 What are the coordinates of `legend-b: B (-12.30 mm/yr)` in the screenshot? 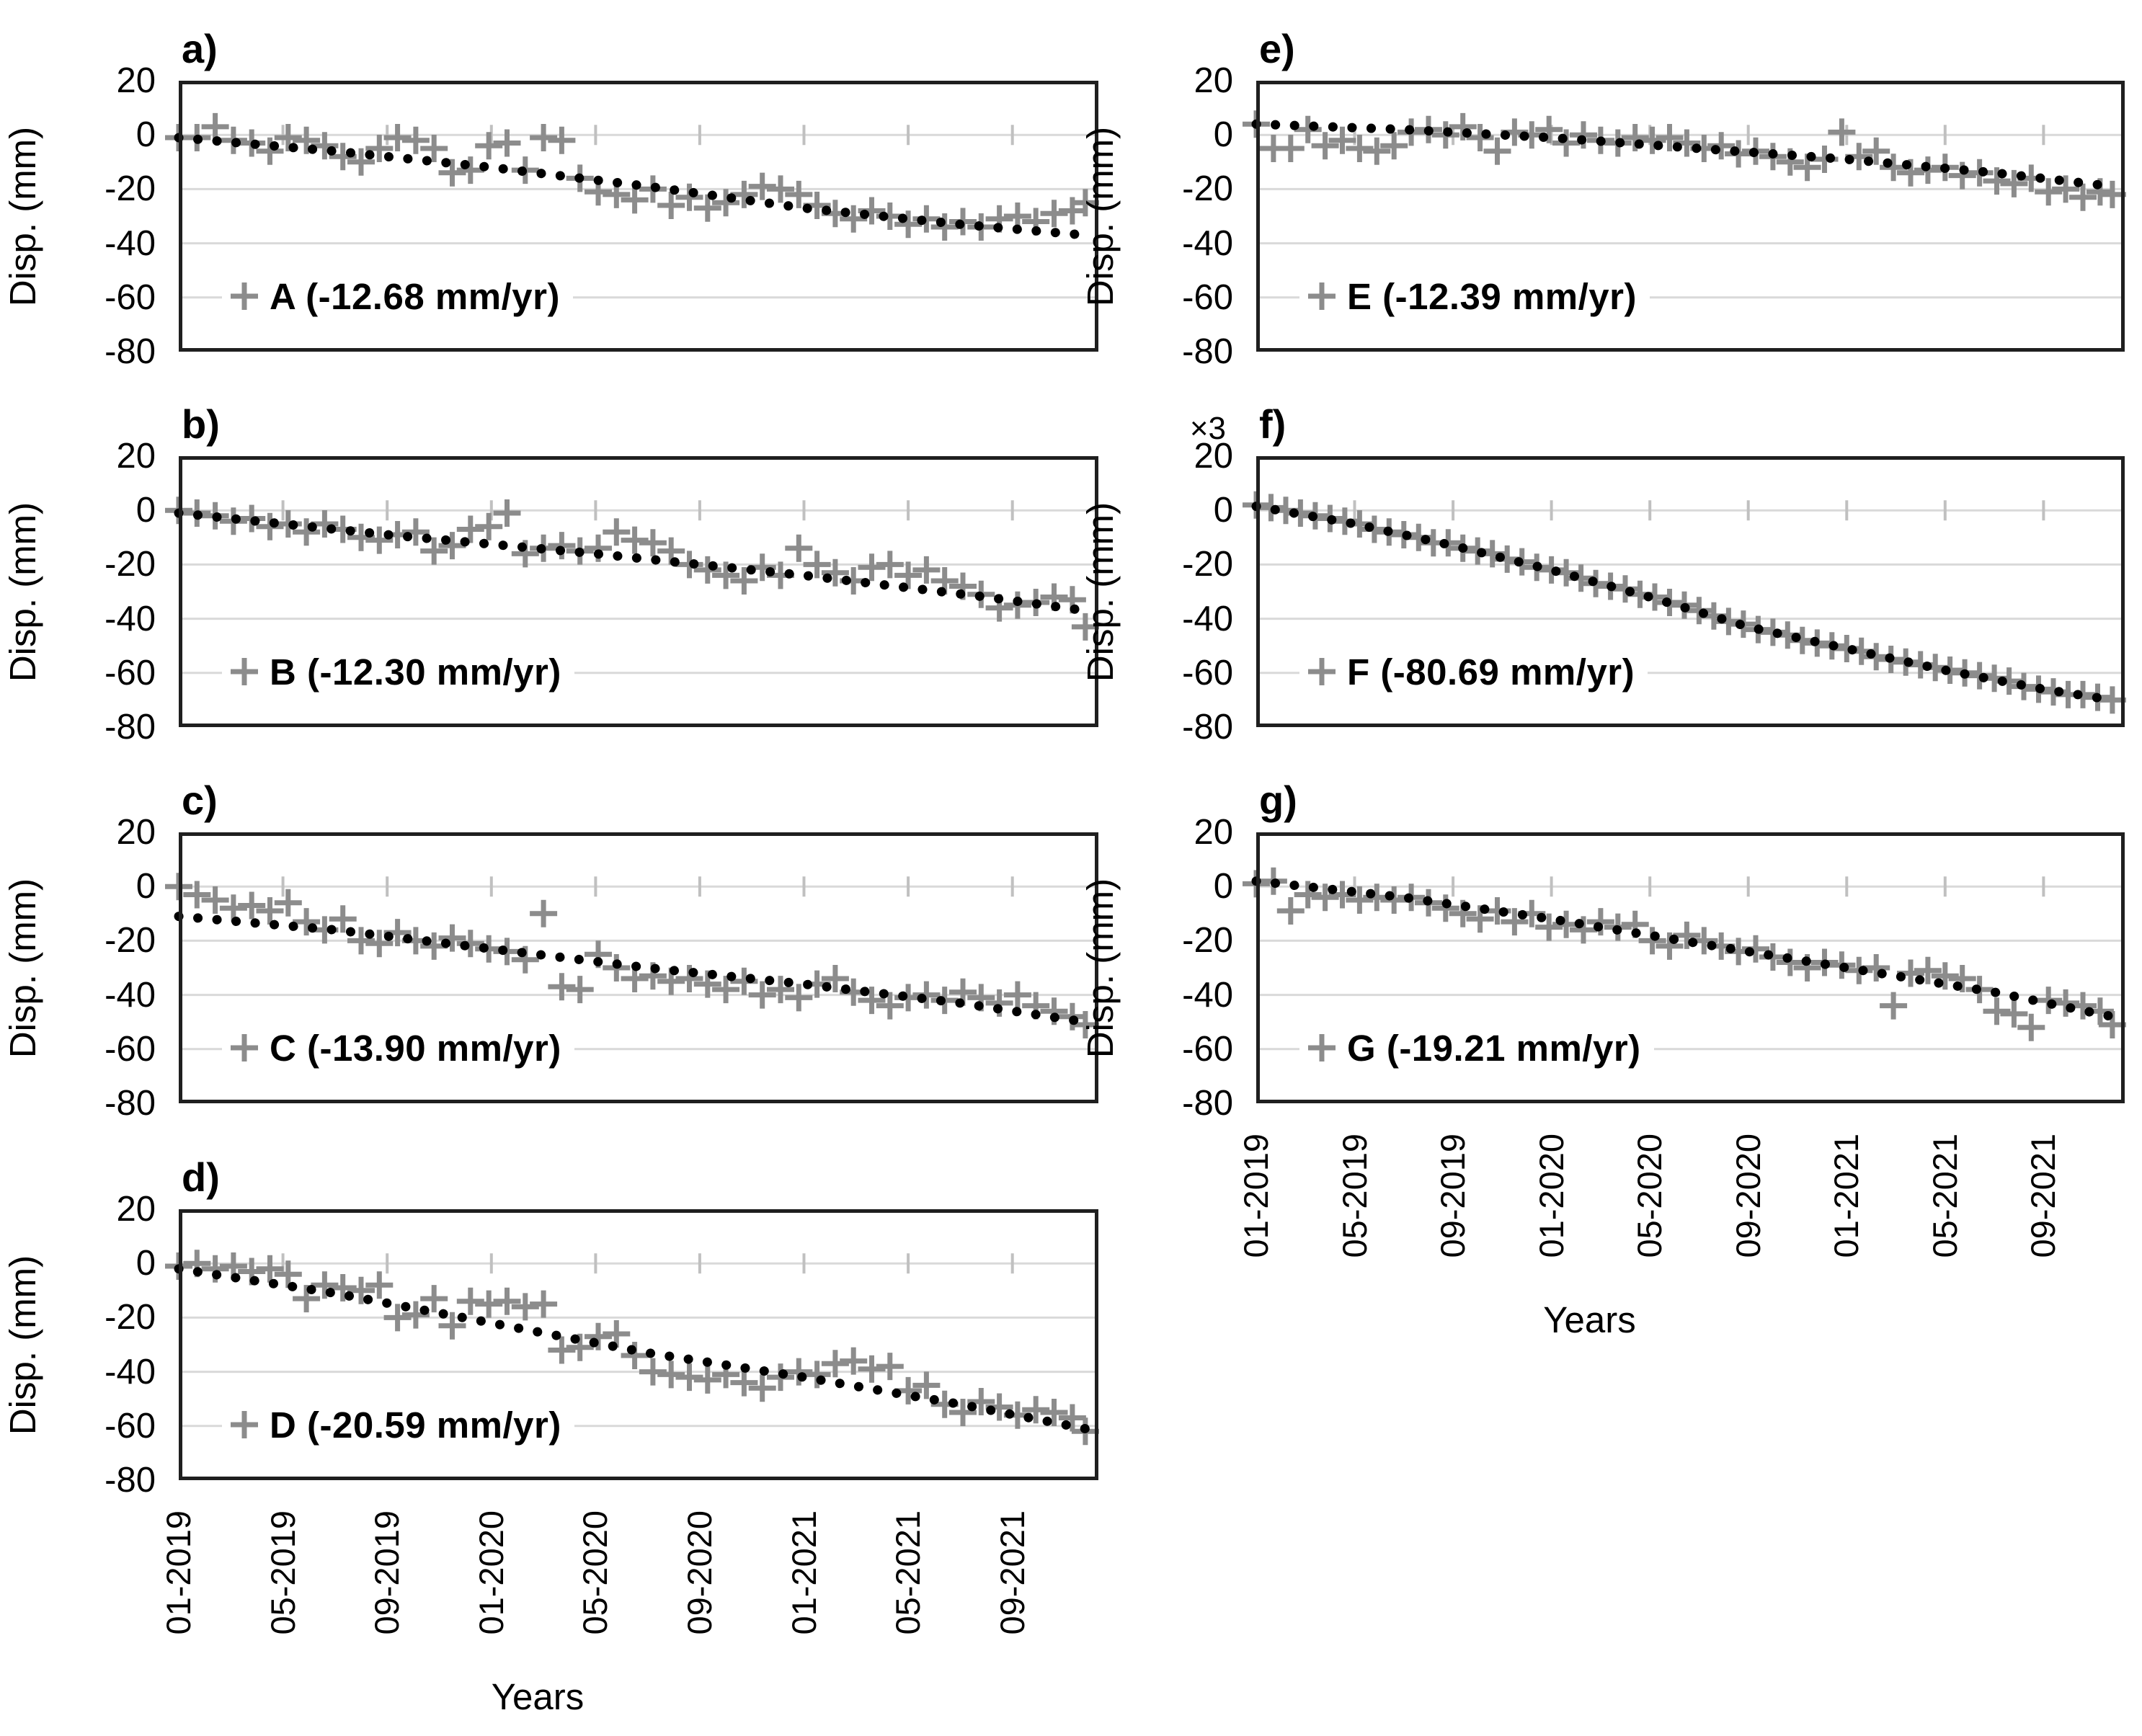 It's located at (398, 672).